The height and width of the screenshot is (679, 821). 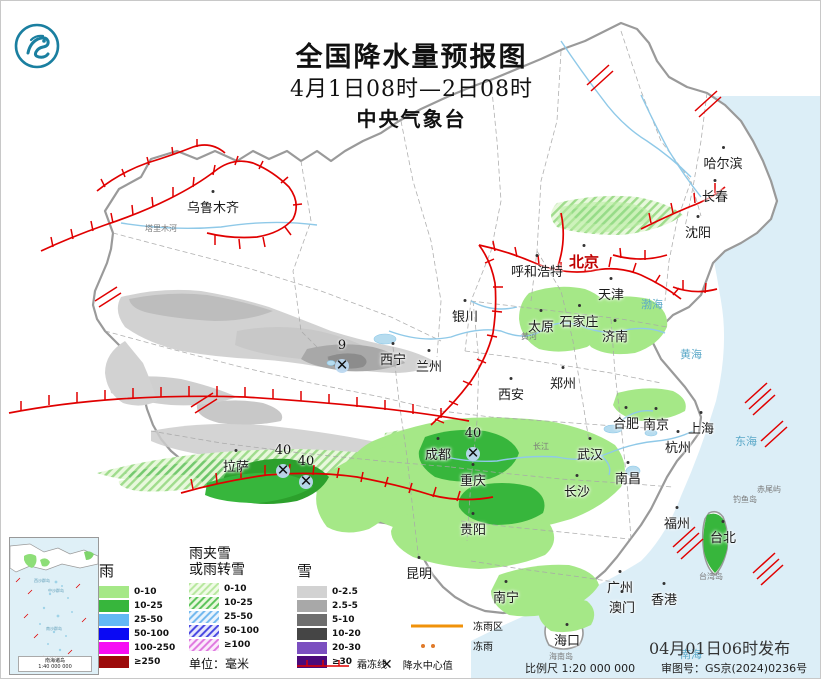 I want to click on city-label: 银川, so click(x=465, y=315).